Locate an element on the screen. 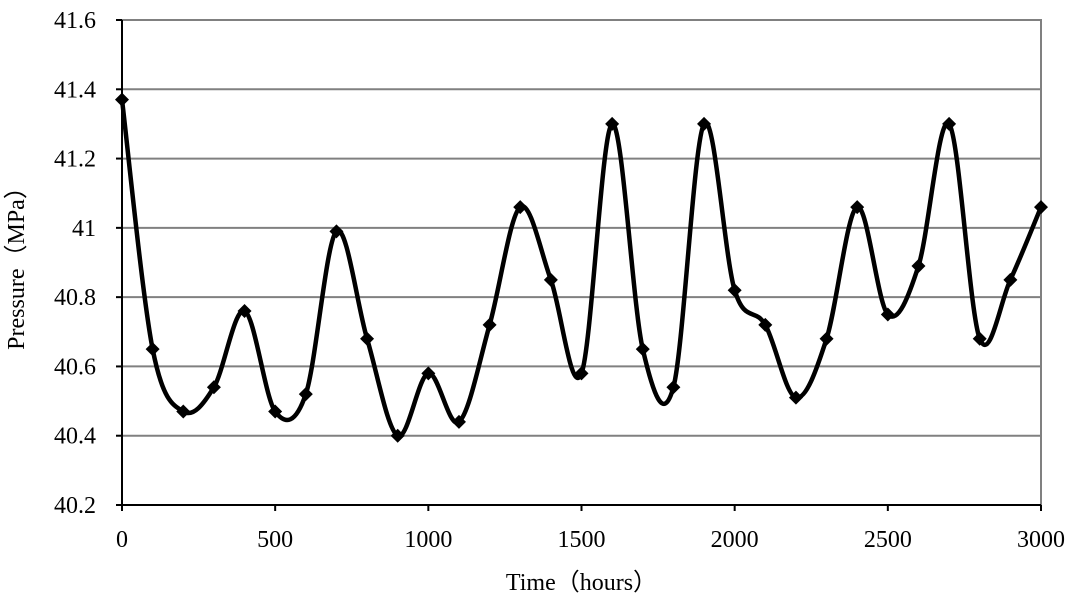 The height and width of the screenshot is (605, 1071). y-axis-title: Pressure（MPa） is located at coordinates (17, 262).